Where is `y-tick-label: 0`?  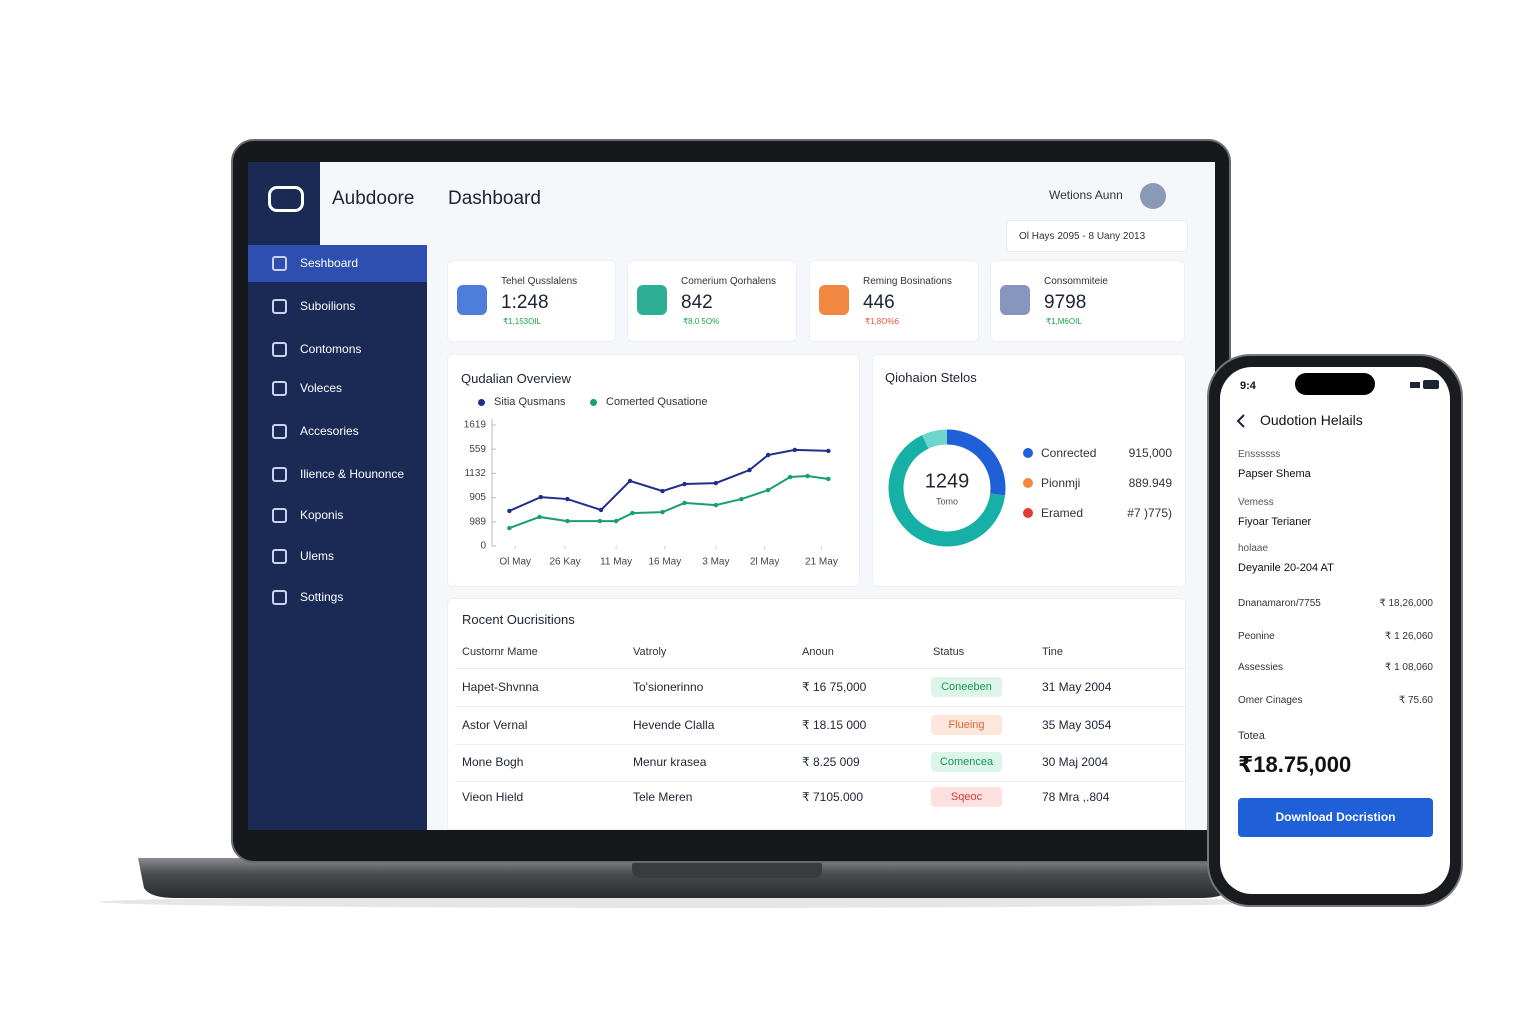
y-tick-label: 0 is located at coordinates (483, 546).